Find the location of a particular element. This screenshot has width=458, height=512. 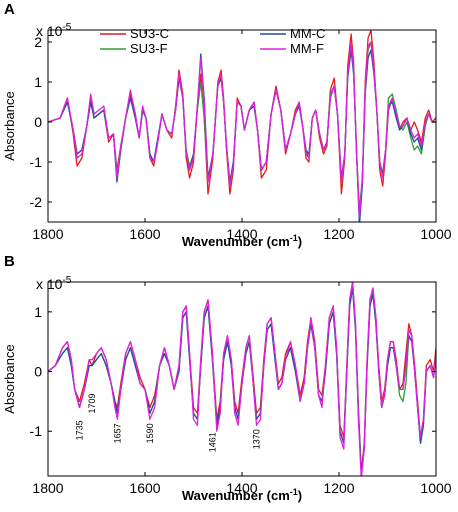

peak-annotation-1735: 1735 is located at coordinates (80, 430).